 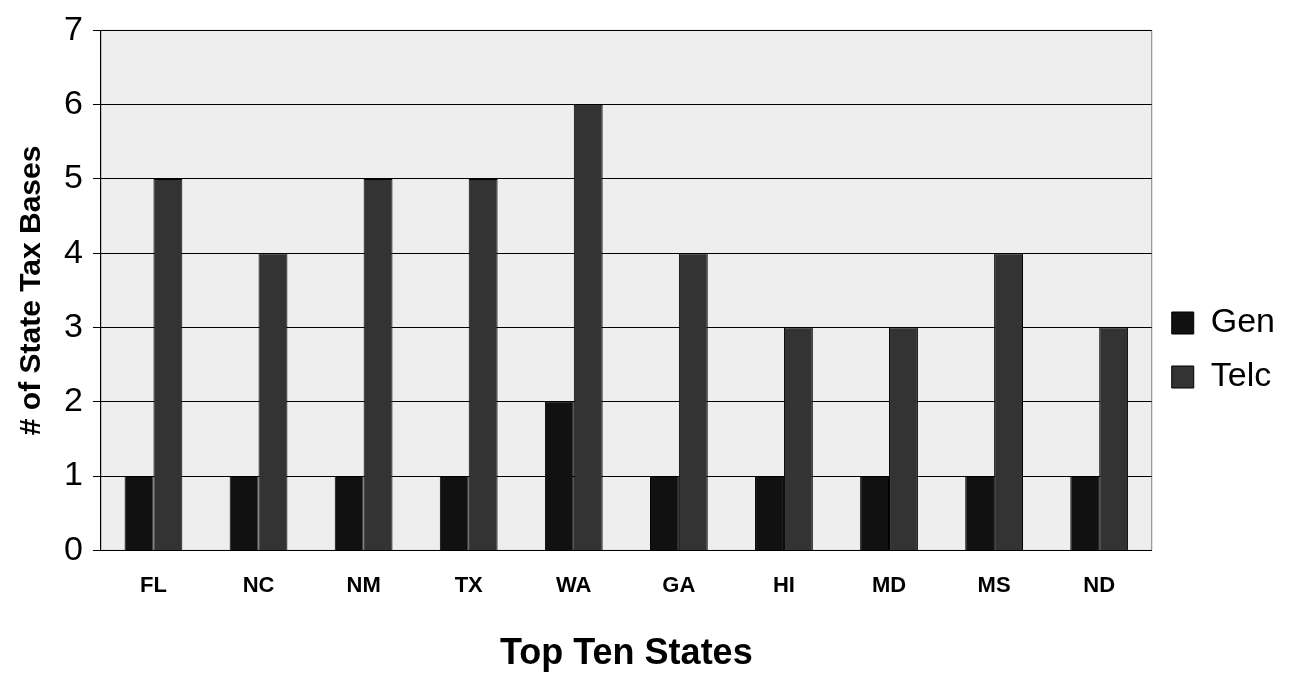 What do you see at coordinates (363, 584) in the screenshot?
I see `x-tick-label: NM` at bounding box center [363, 584].